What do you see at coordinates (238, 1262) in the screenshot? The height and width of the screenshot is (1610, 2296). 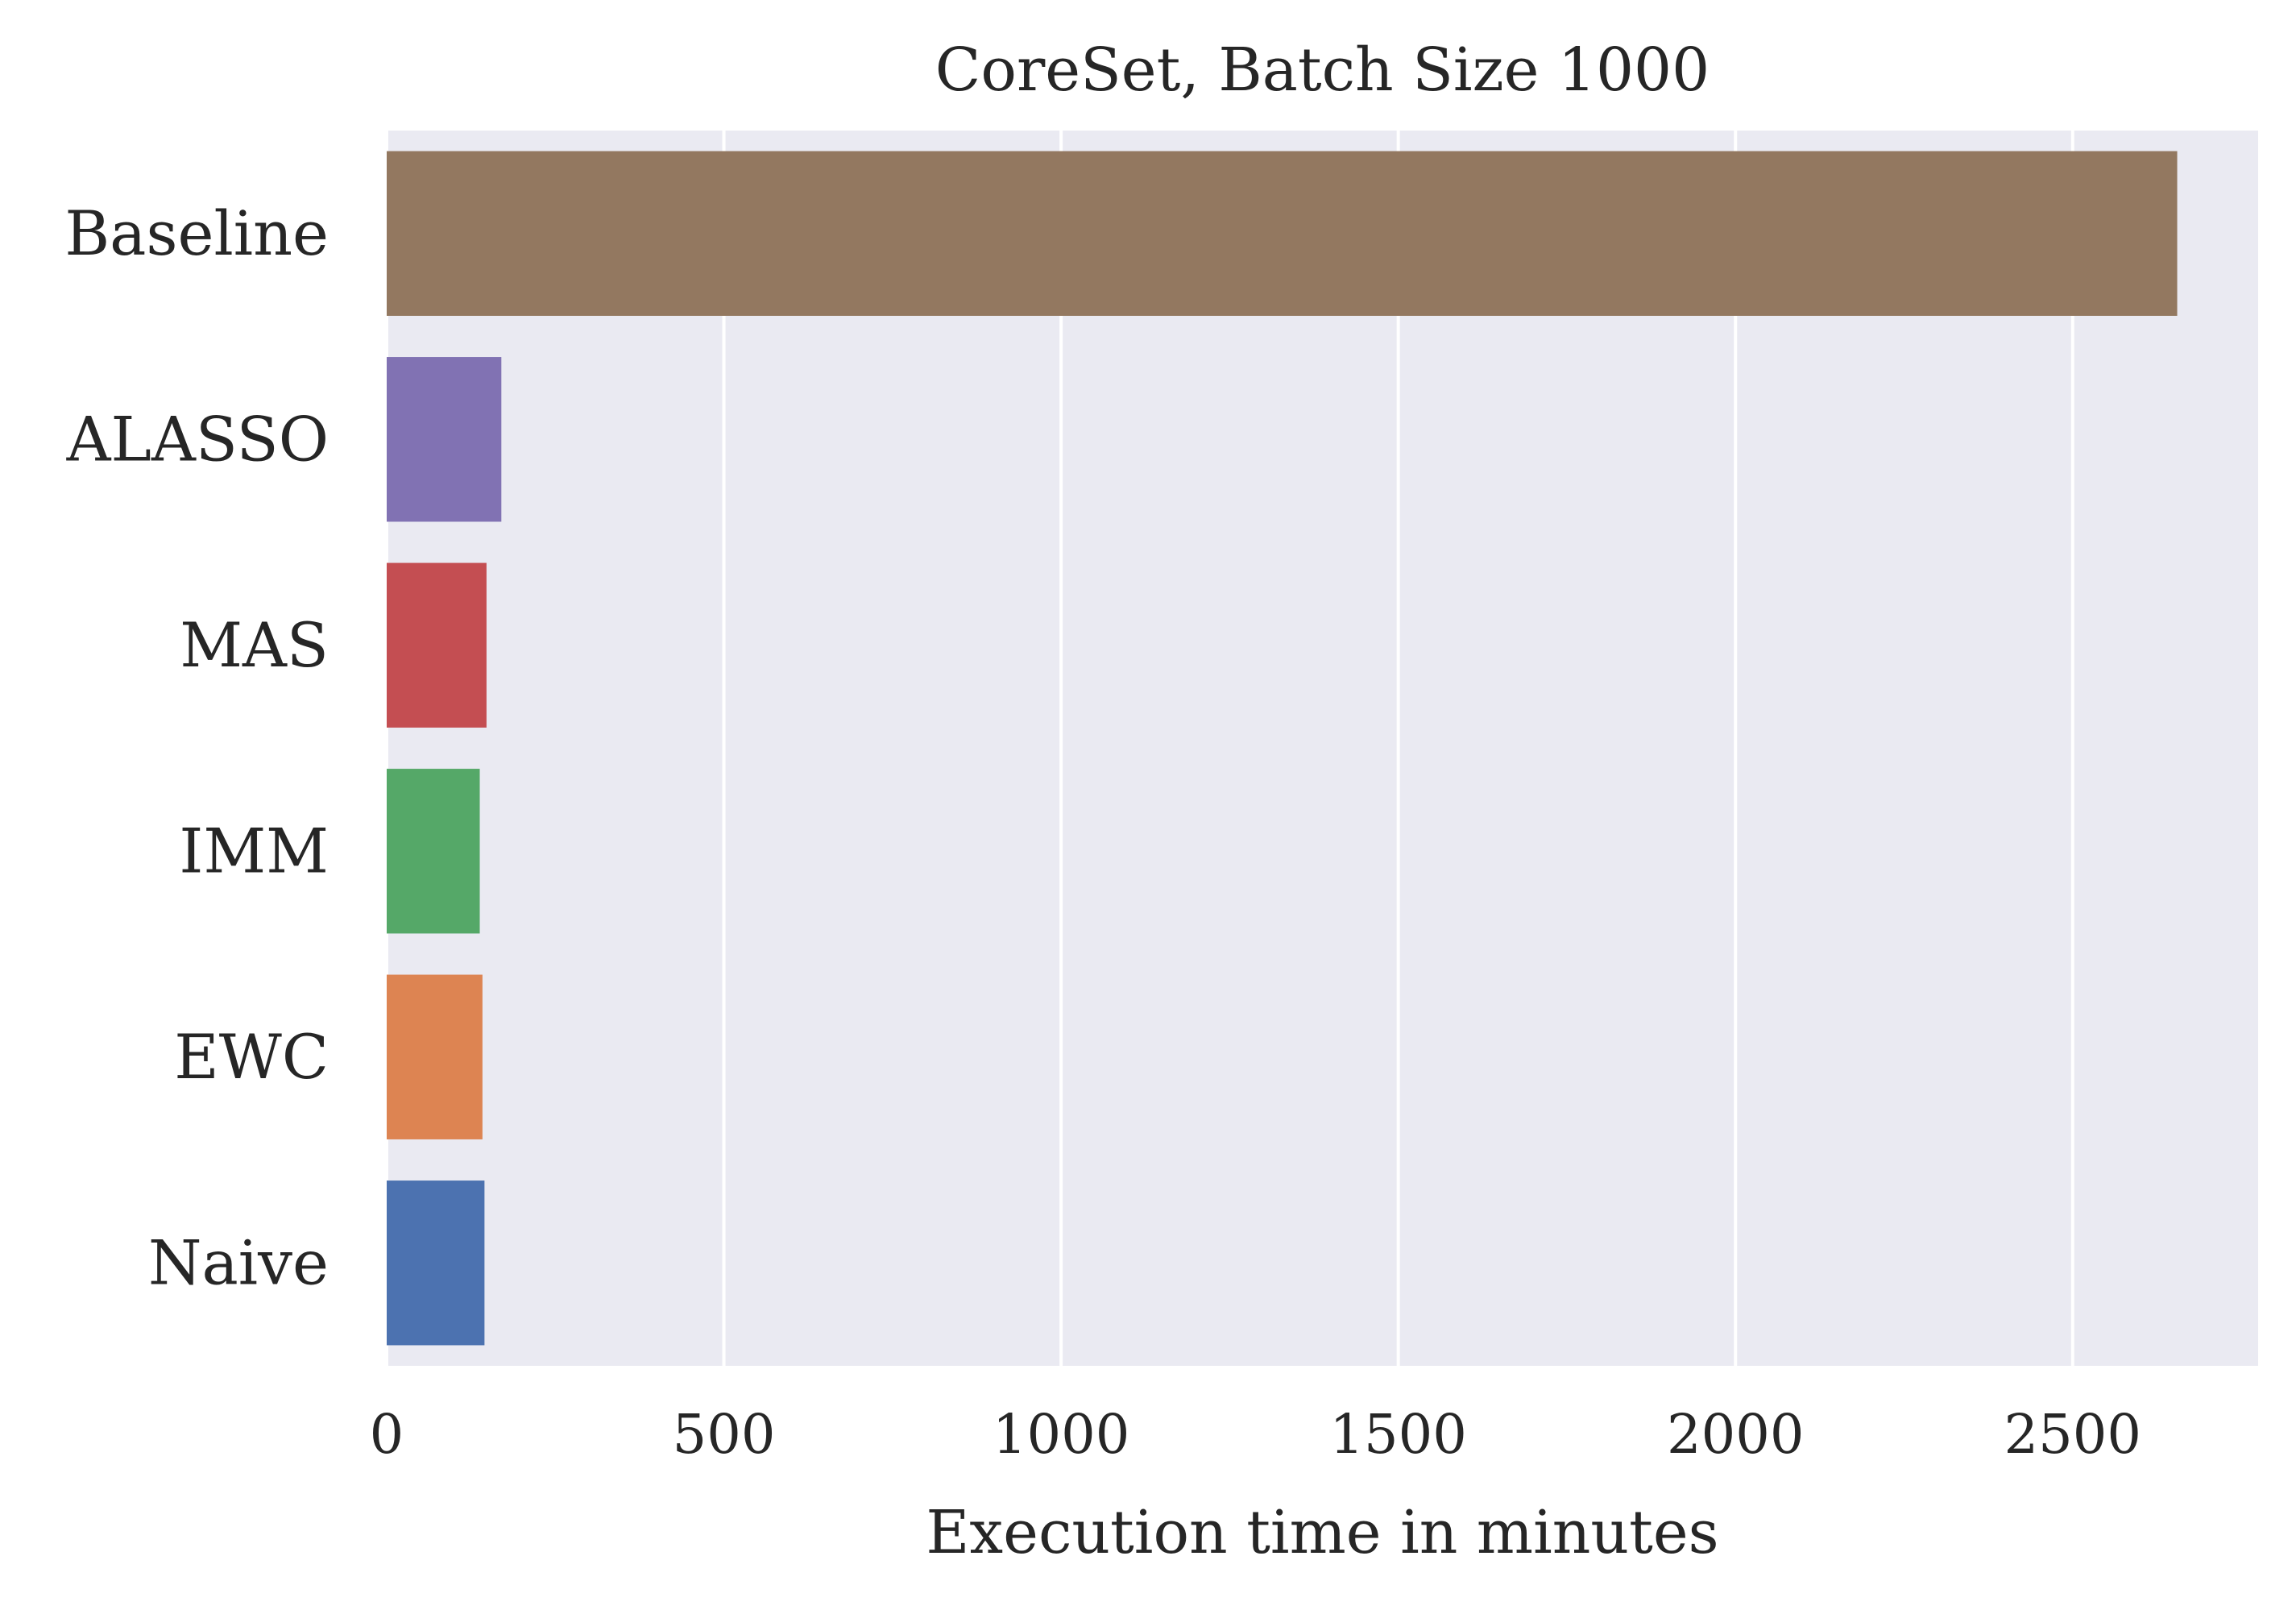 I see `category-label-naive: Naive` at bounding box center [238, 1262].